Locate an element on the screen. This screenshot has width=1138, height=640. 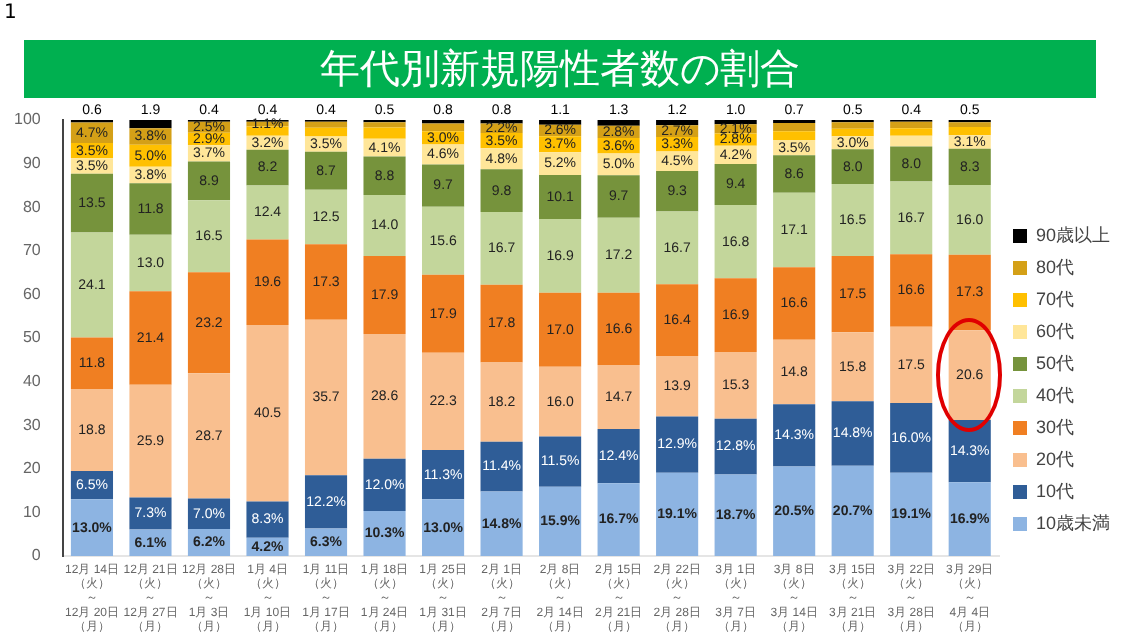
legend-label: 70代 is located at coordinates (1055, 298).